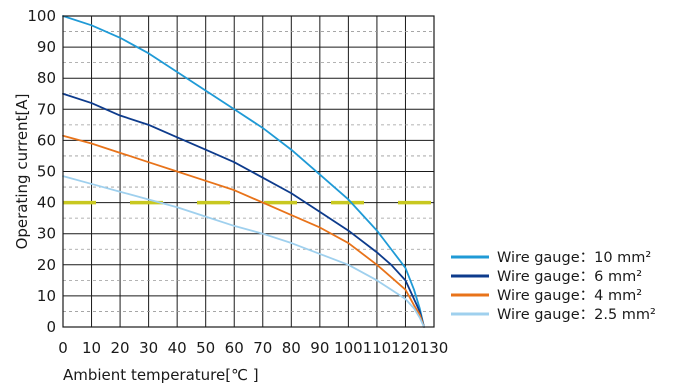 The image size is (689, 389). What do you see at coordinates (41, 16) in the screenshot?
I see `y-tick-label: 100` at bounding box center [41, 16].